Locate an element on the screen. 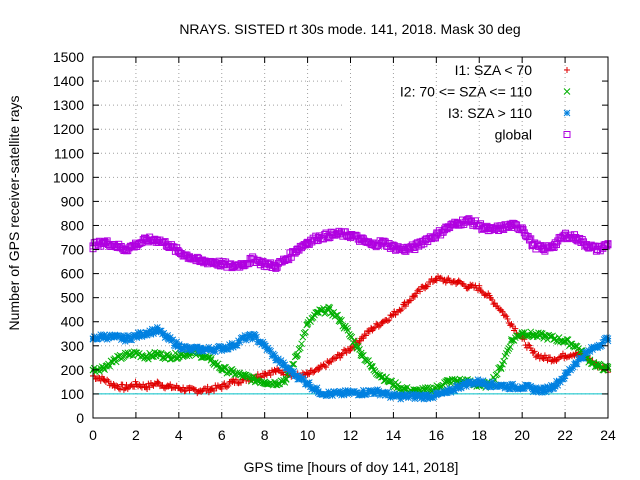 The width and height of the screenshot is (640, 480). y-tick-label: 0 is located at coordinates (80, 418).